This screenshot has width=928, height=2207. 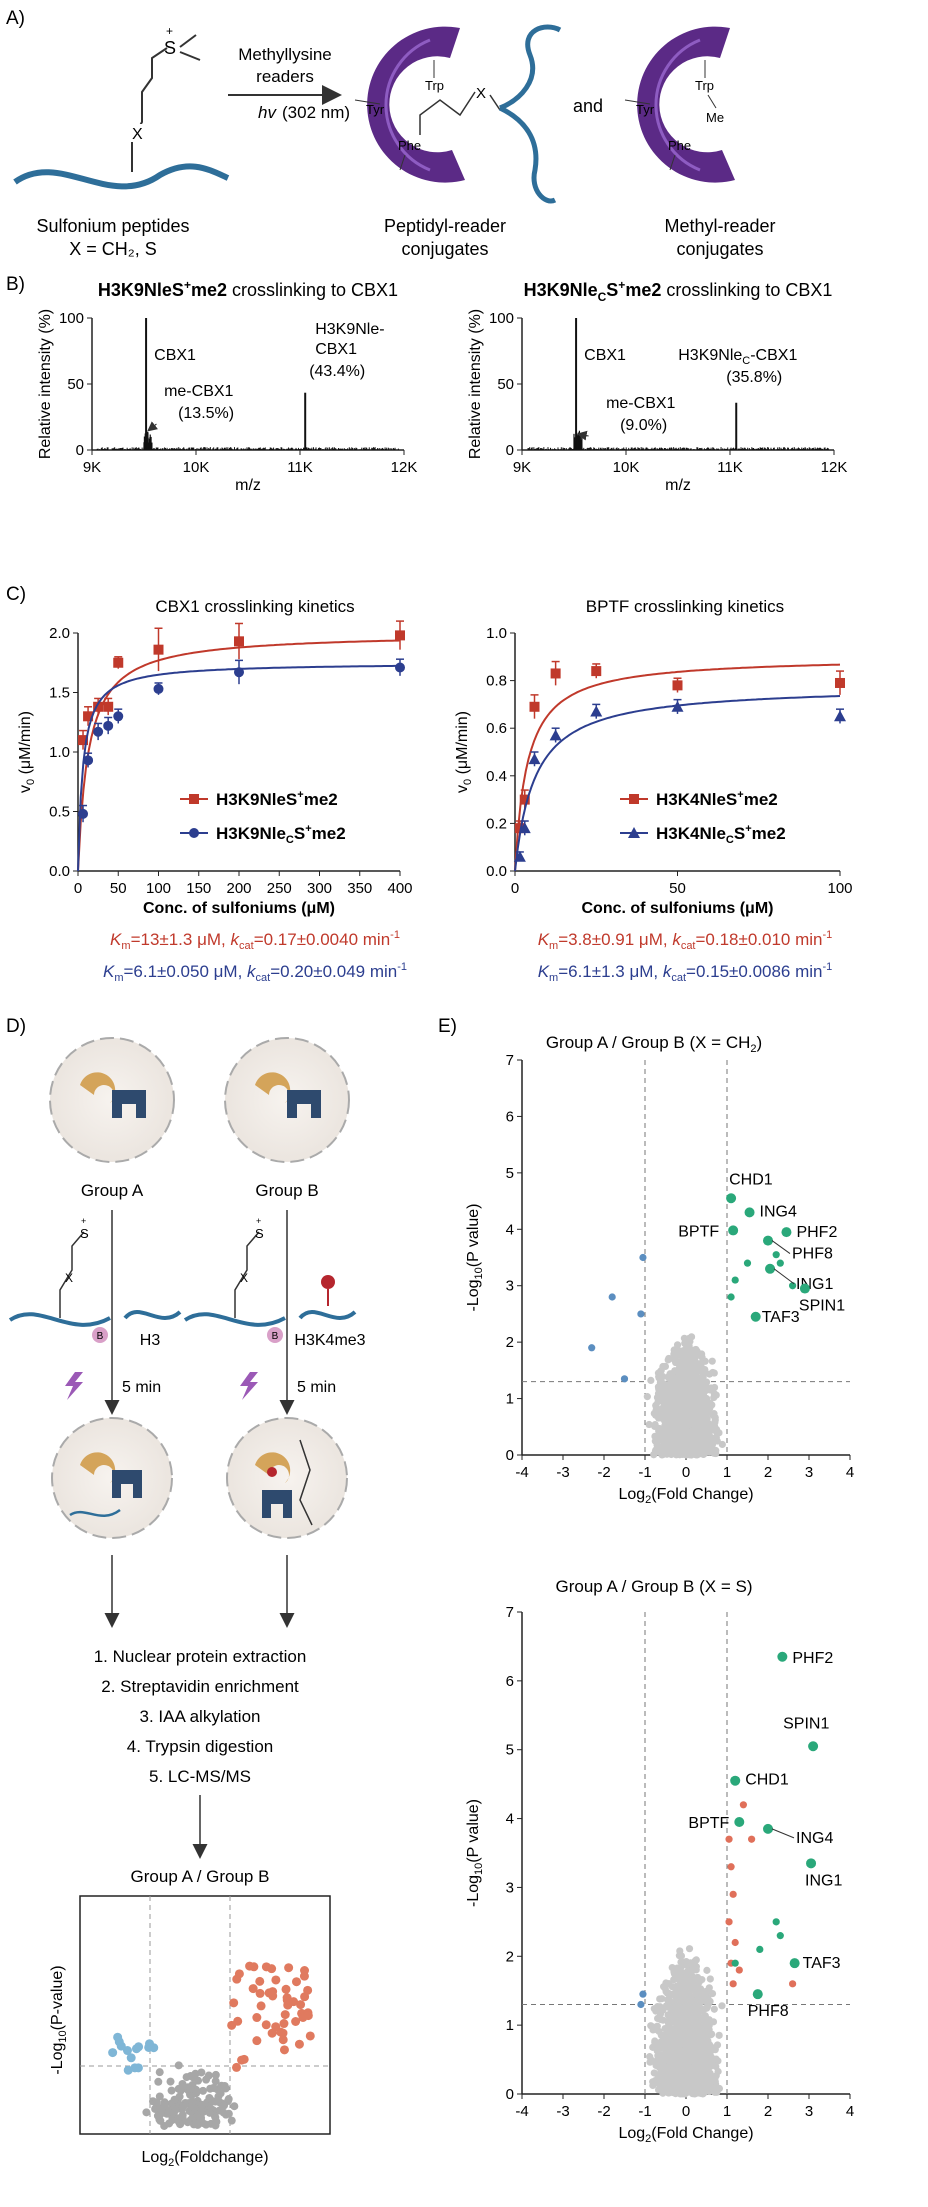 What do you see at coordinates (634, 799) in the screenshot?
I see `legend-marker` at bounding box center [634, 799].